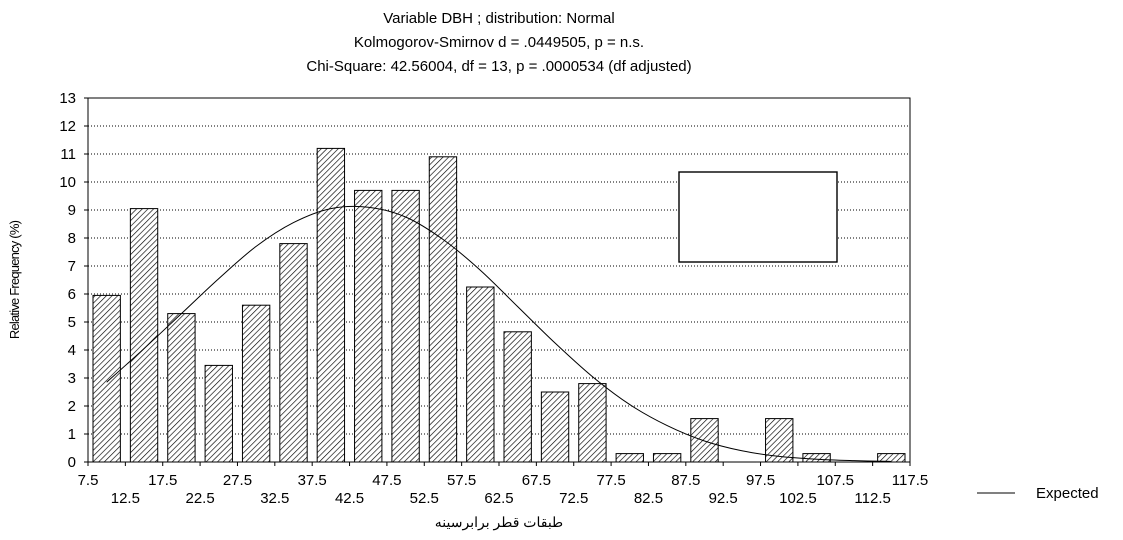 This screenshot has height=540, width=1123. Describe the element at coordinates (685, 480) in the screenshot. I see `x-tick-label-top: 87.5` at that location.